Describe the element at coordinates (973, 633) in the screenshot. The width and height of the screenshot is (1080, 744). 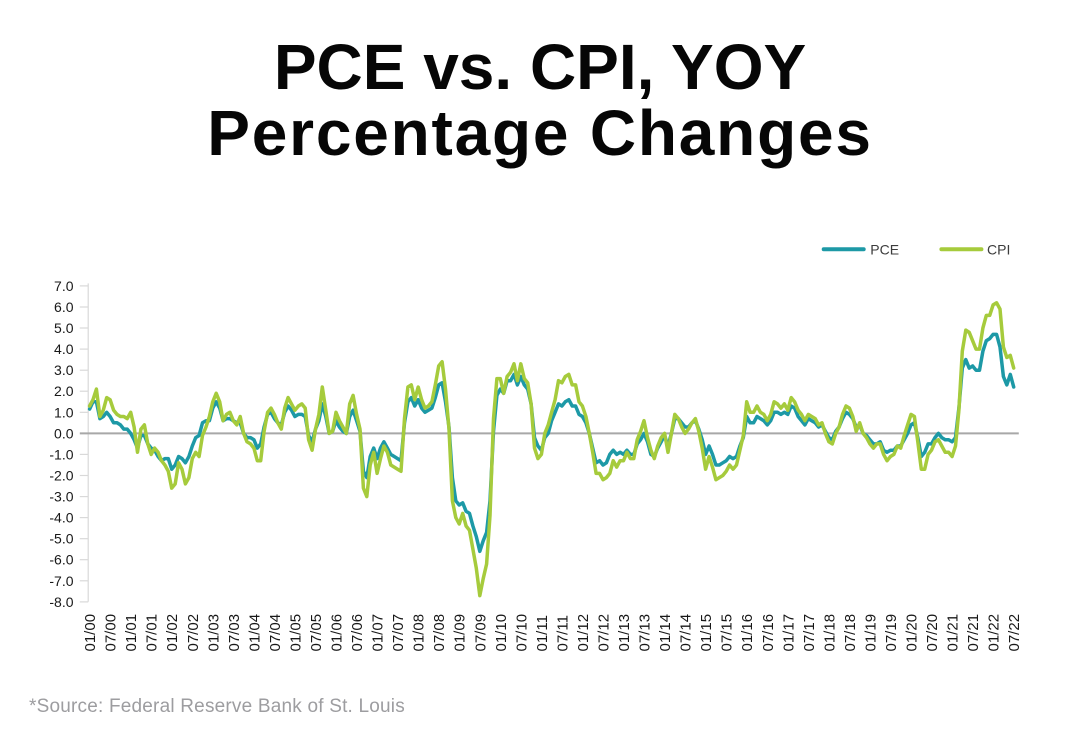
I see `svg-text: 07/21` at that location.